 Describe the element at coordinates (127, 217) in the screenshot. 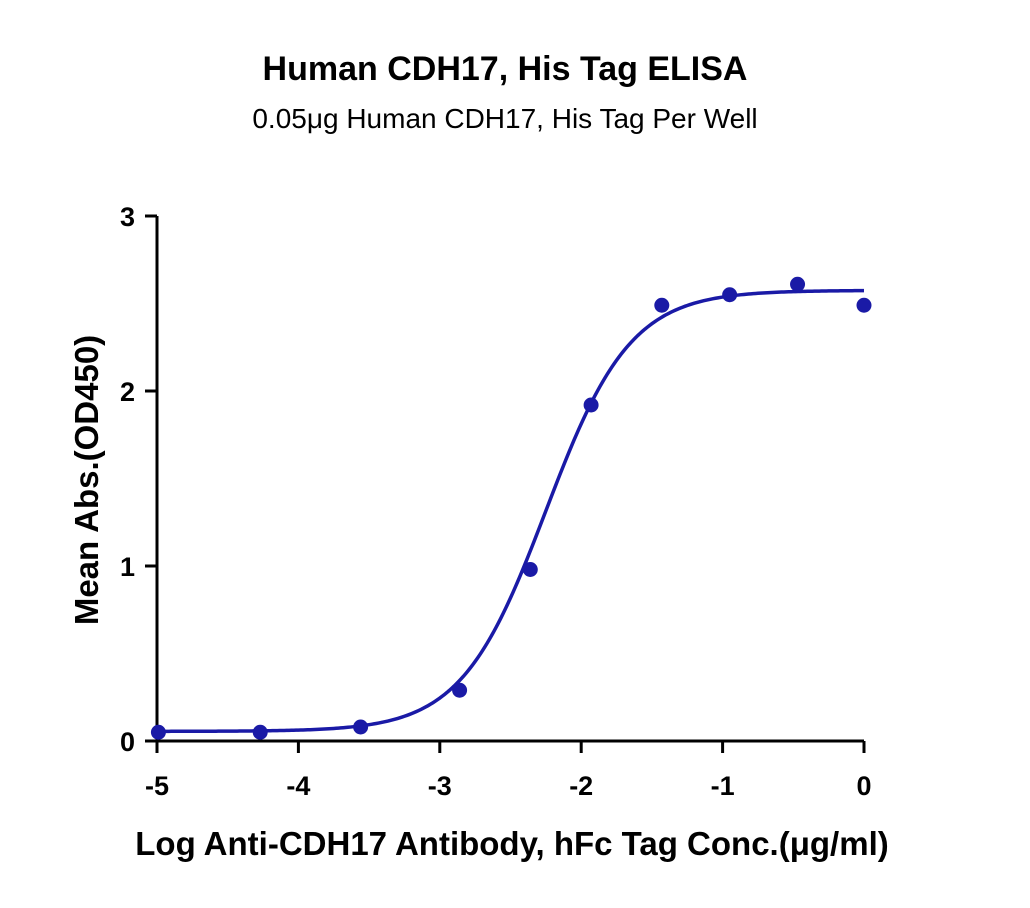

I see `y-tick-label: 3` at that location.